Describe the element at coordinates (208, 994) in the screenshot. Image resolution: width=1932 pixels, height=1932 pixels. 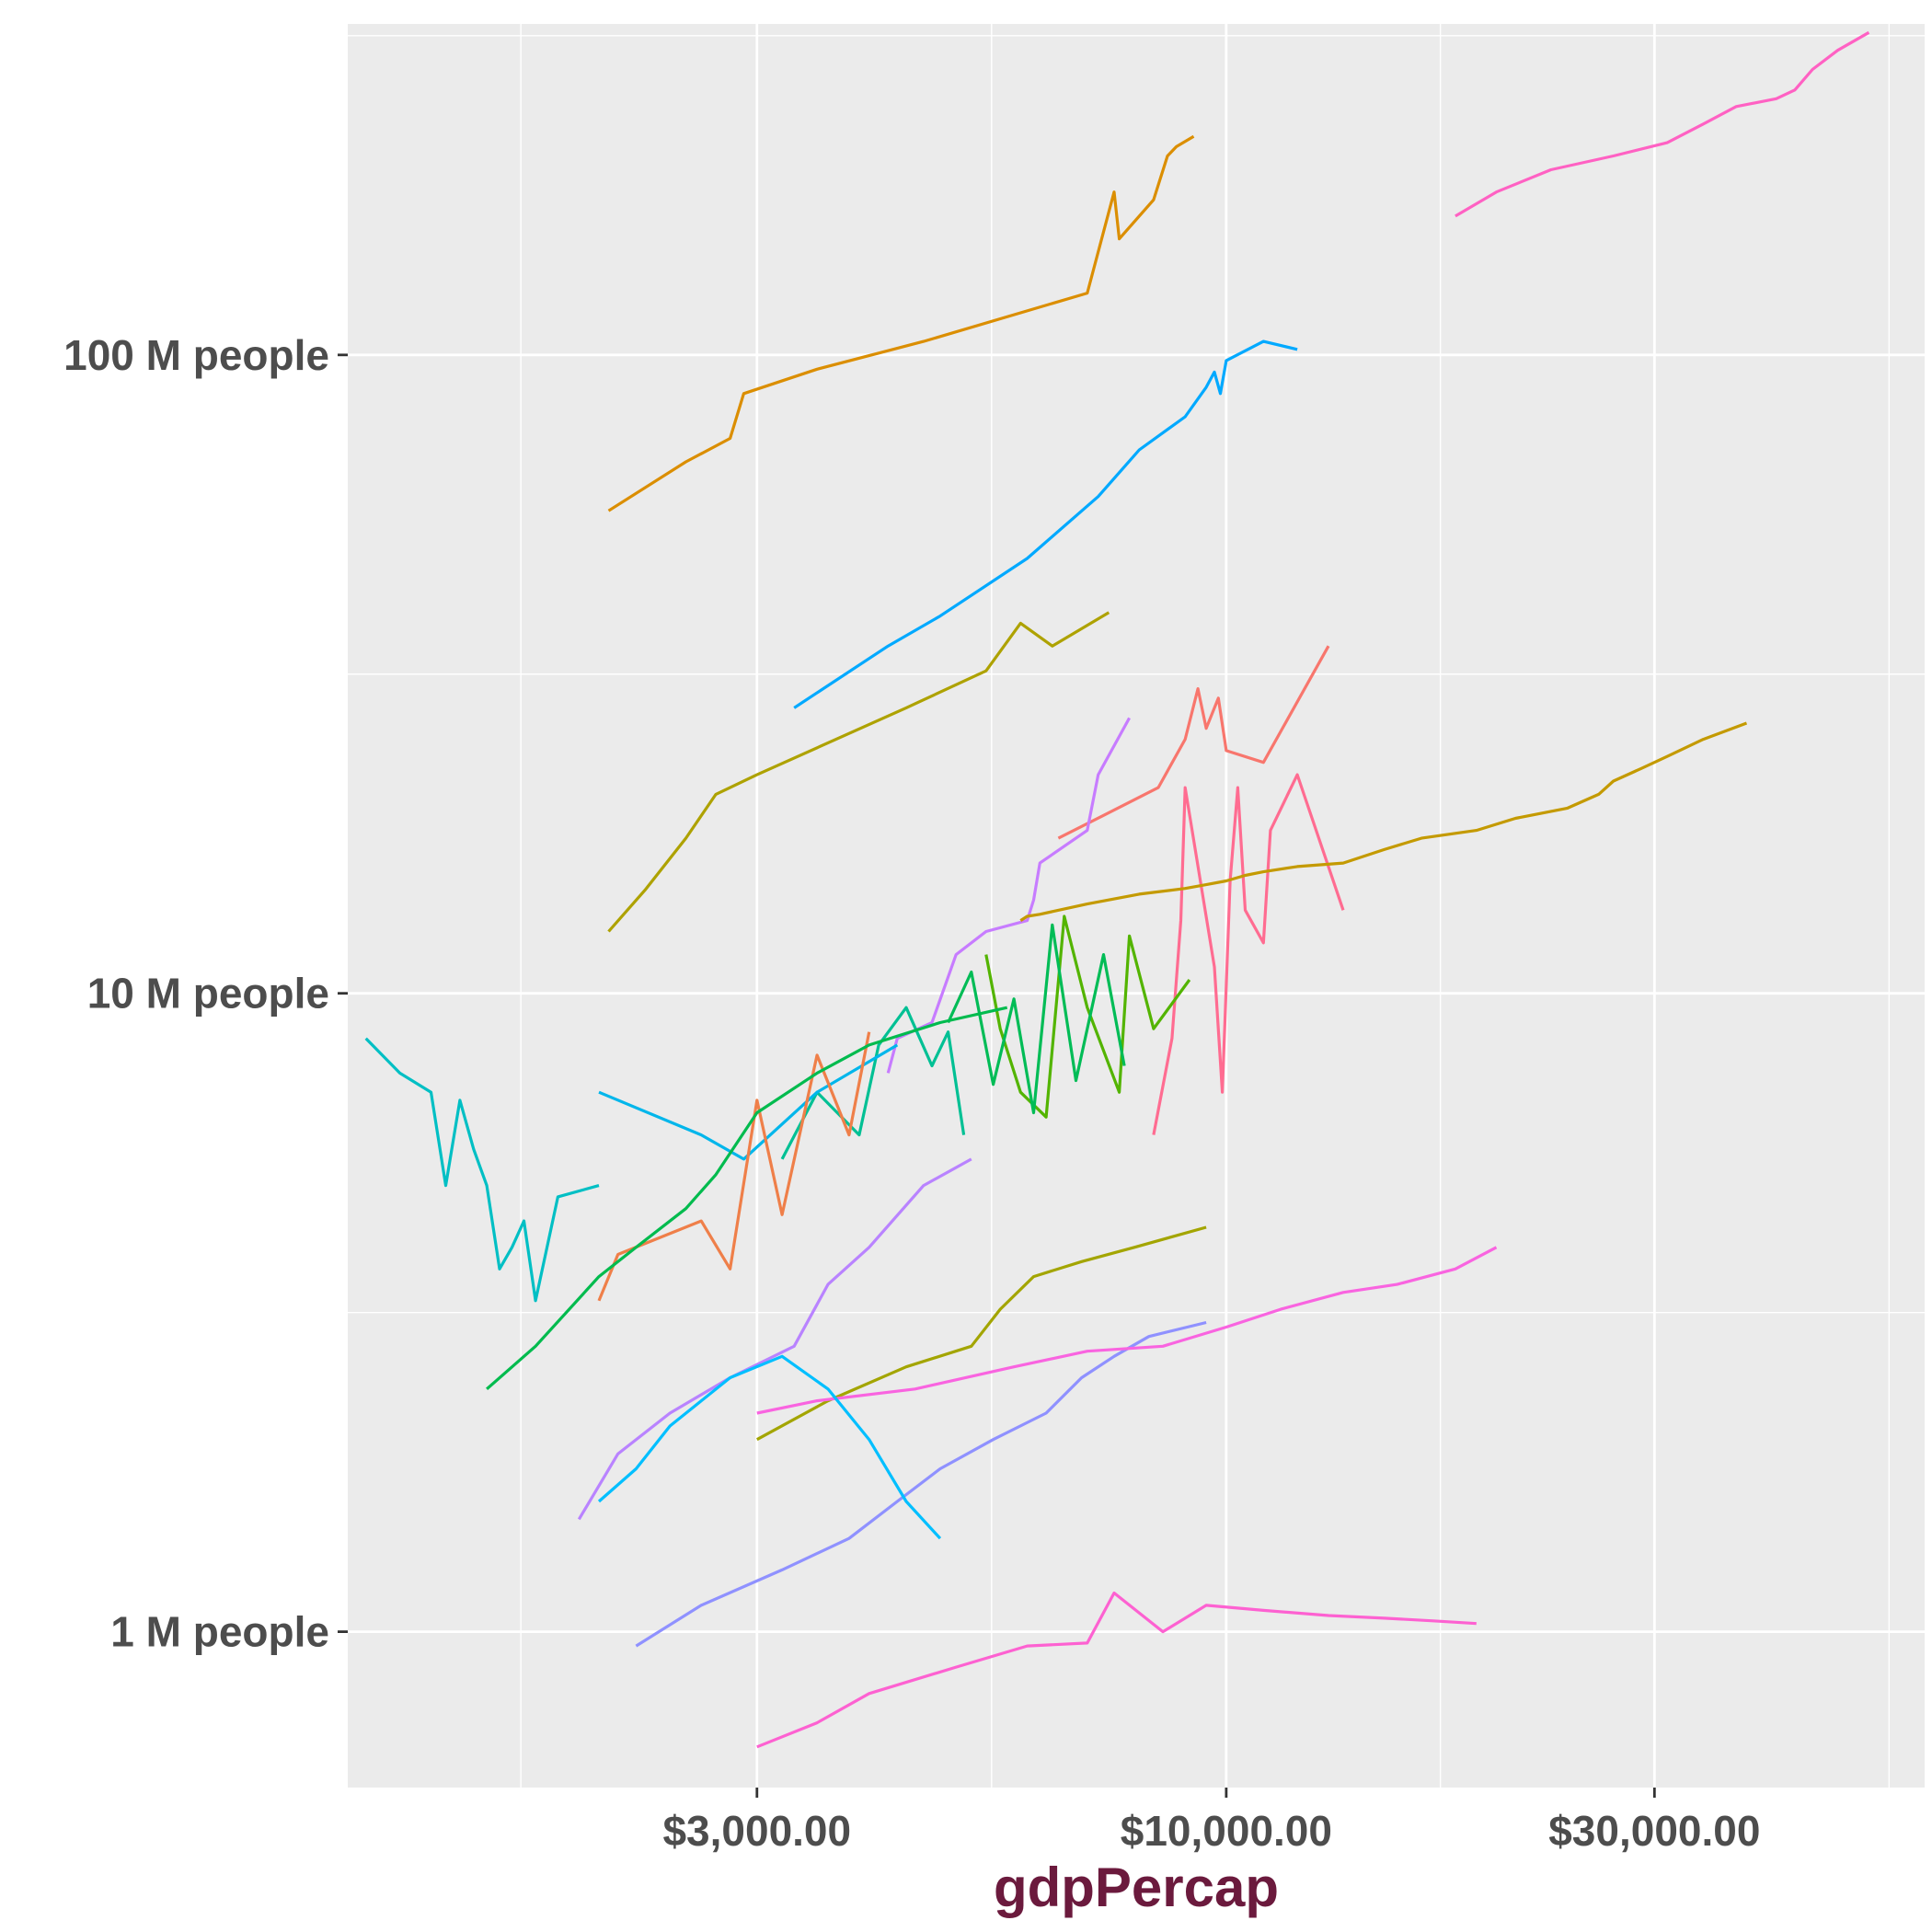
I see `y-tick-label: 10 M people` at that location.